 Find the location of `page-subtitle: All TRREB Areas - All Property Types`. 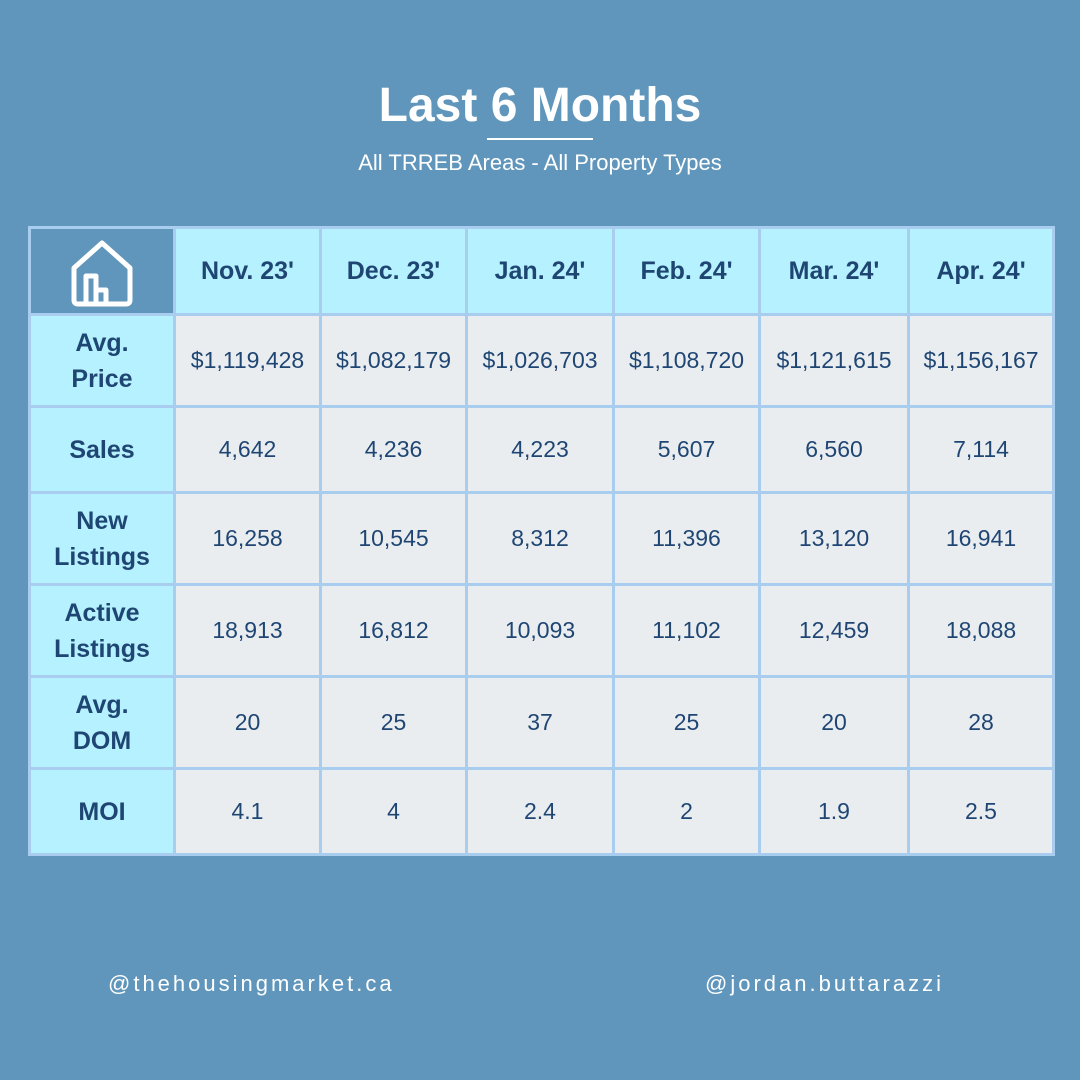

page-subtitle: All TRREB Areas - All Property Types is located at coordinates (540, 162).